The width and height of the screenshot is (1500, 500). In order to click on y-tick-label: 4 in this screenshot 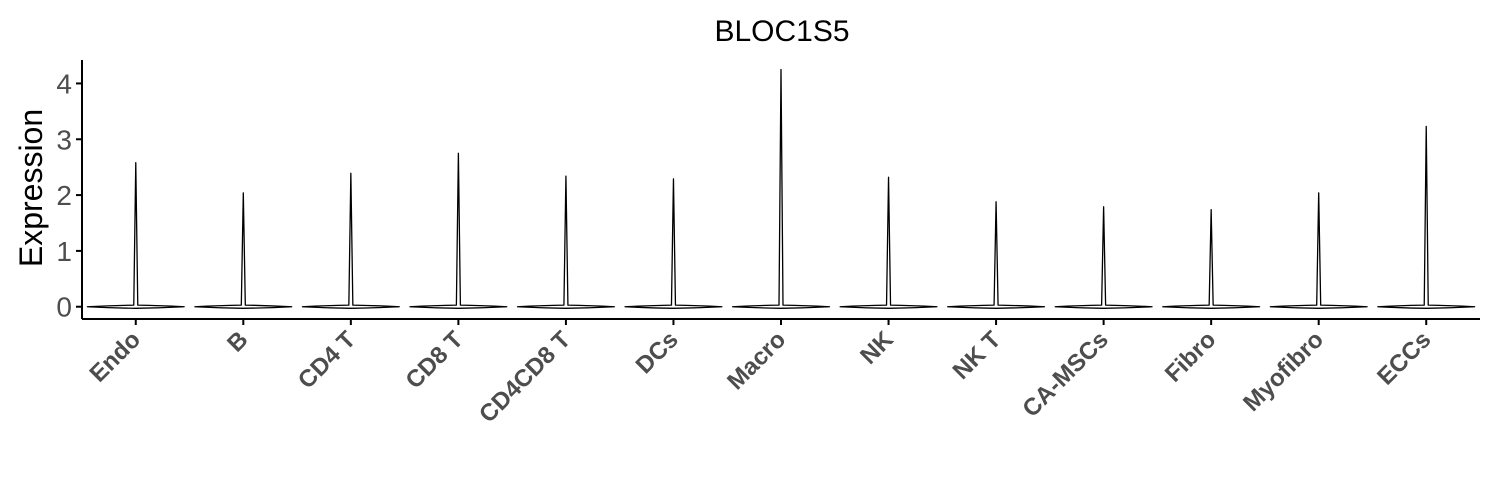, I will do `click(64, 83)`.